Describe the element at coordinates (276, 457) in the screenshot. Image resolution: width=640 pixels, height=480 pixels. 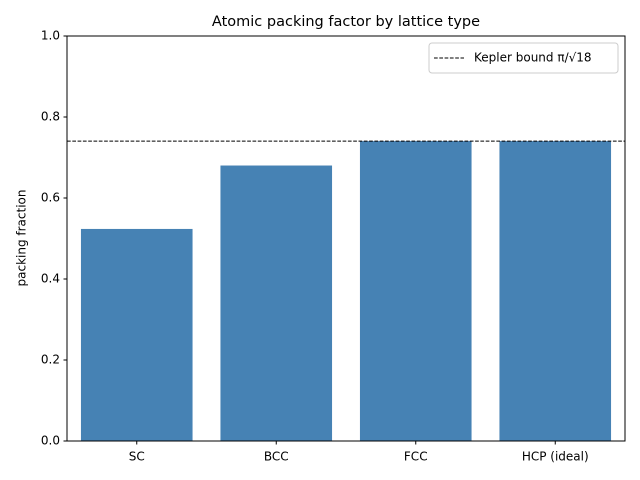
I see `x-tick-label: BCC` at that location.